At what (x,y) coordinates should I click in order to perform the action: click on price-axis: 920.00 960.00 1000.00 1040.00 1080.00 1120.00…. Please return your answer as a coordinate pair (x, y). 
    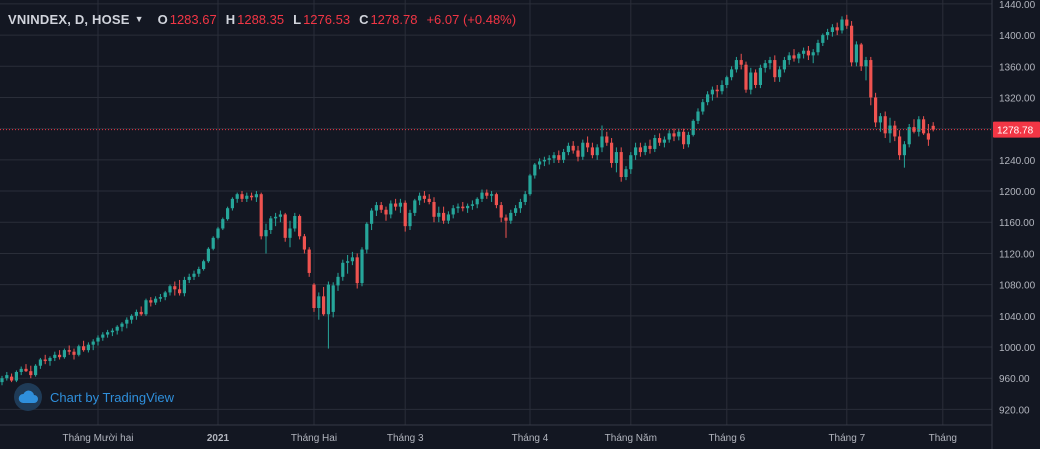
    Looking at the image, I should click on (1013, 224).